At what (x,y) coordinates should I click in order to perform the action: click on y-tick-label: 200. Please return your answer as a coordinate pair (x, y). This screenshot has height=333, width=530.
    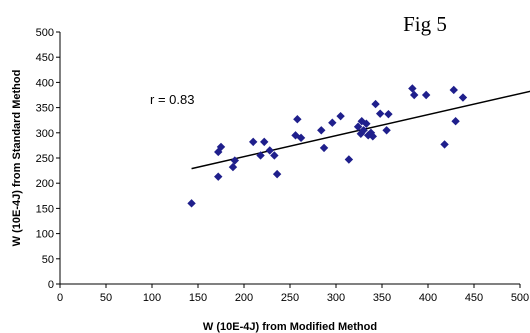
    Looking at the image, I should click on (45, 184).